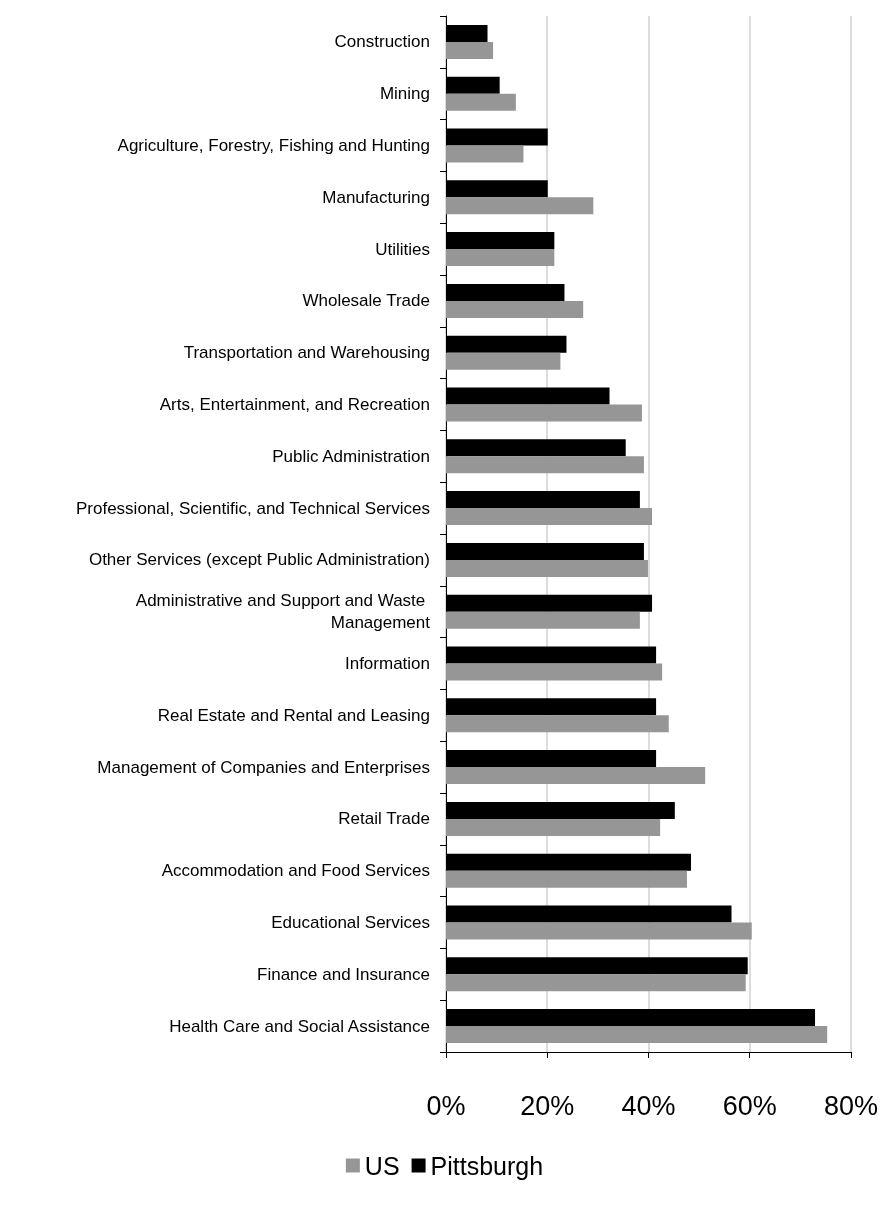 The height and width of the screenshot is (1211, 881). Describe the element at coordinates (306, 353) in the screenshot. I see `y-tick-label: Transportation and Warehousing` at that location.